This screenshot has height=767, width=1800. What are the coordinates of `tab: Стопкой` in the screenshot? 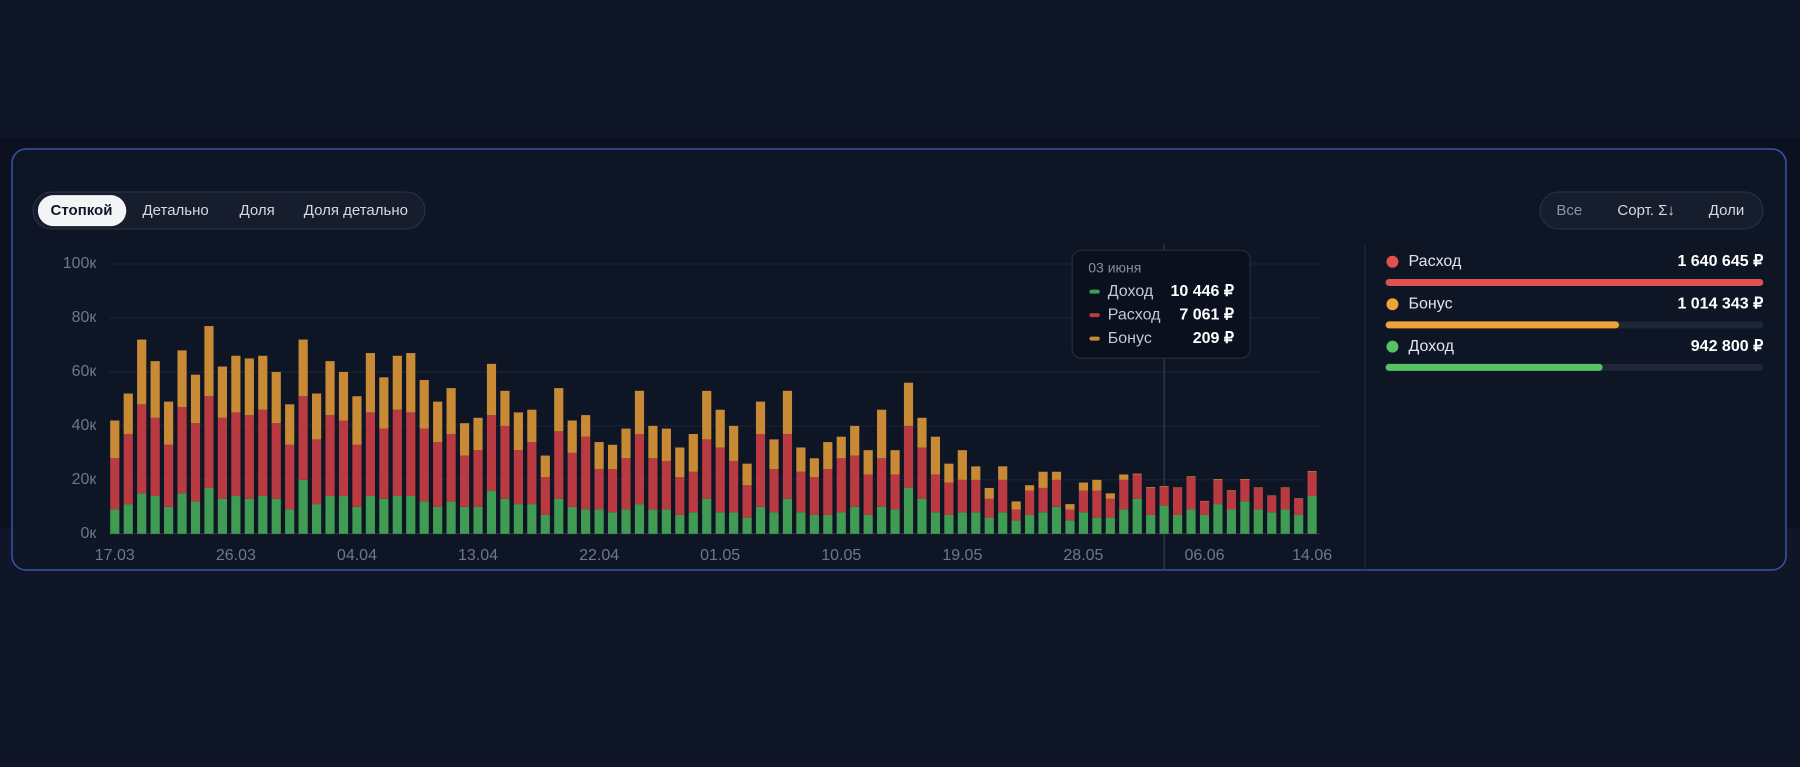 It's located at (82, 210).